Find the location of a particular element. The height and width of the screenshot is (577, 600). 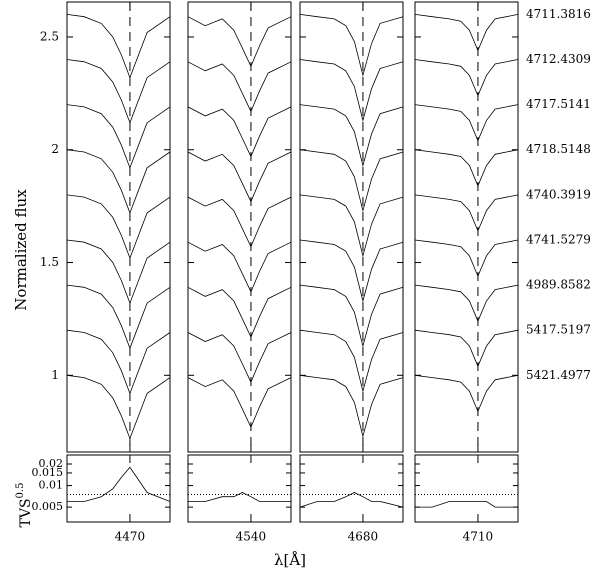

epoch-label: 4718.5148 is located at coordinates (558, 149).